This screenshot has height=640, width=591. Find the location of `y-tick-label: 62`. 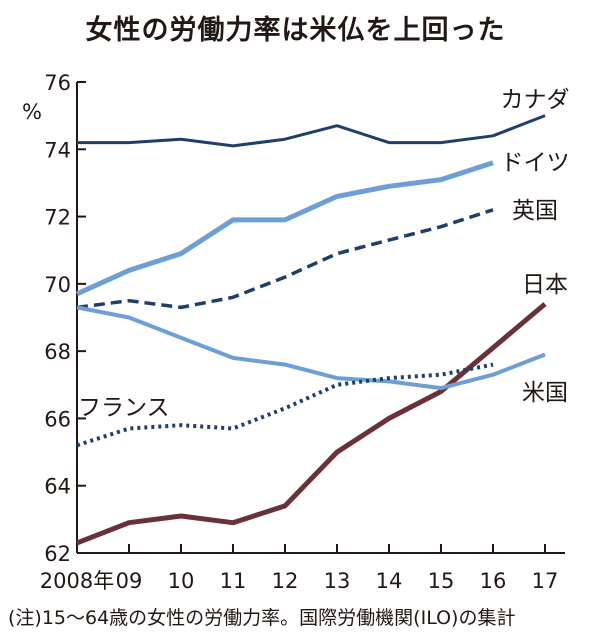

y-tick-label: 62 is located at coordinates (57, 554).